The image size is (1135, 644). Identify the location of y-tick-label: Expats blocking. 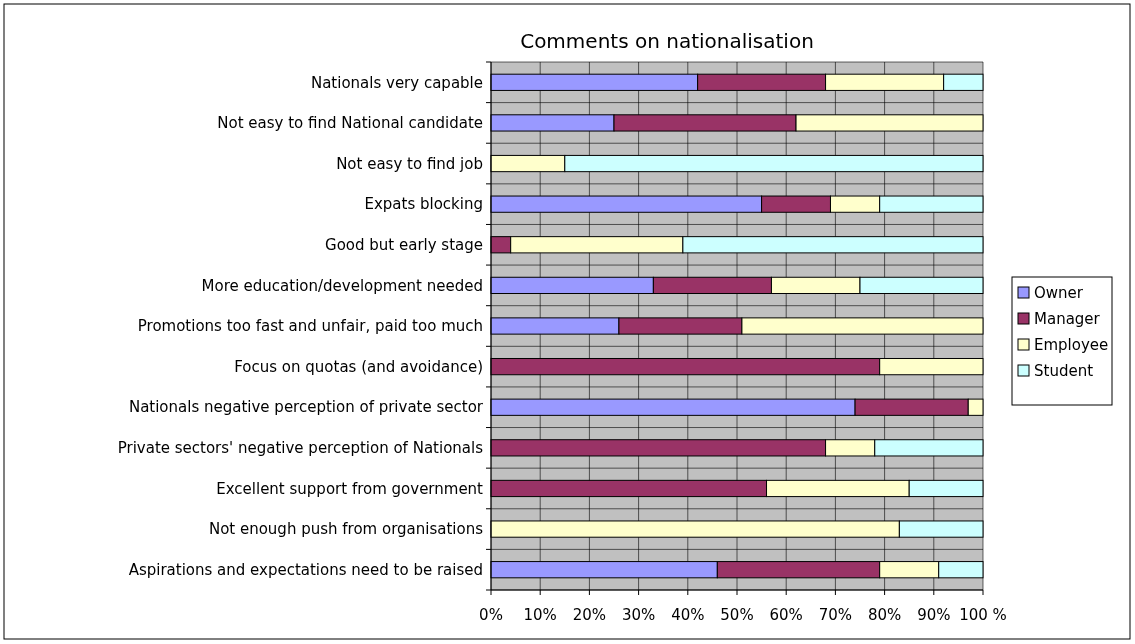
(423, 204).